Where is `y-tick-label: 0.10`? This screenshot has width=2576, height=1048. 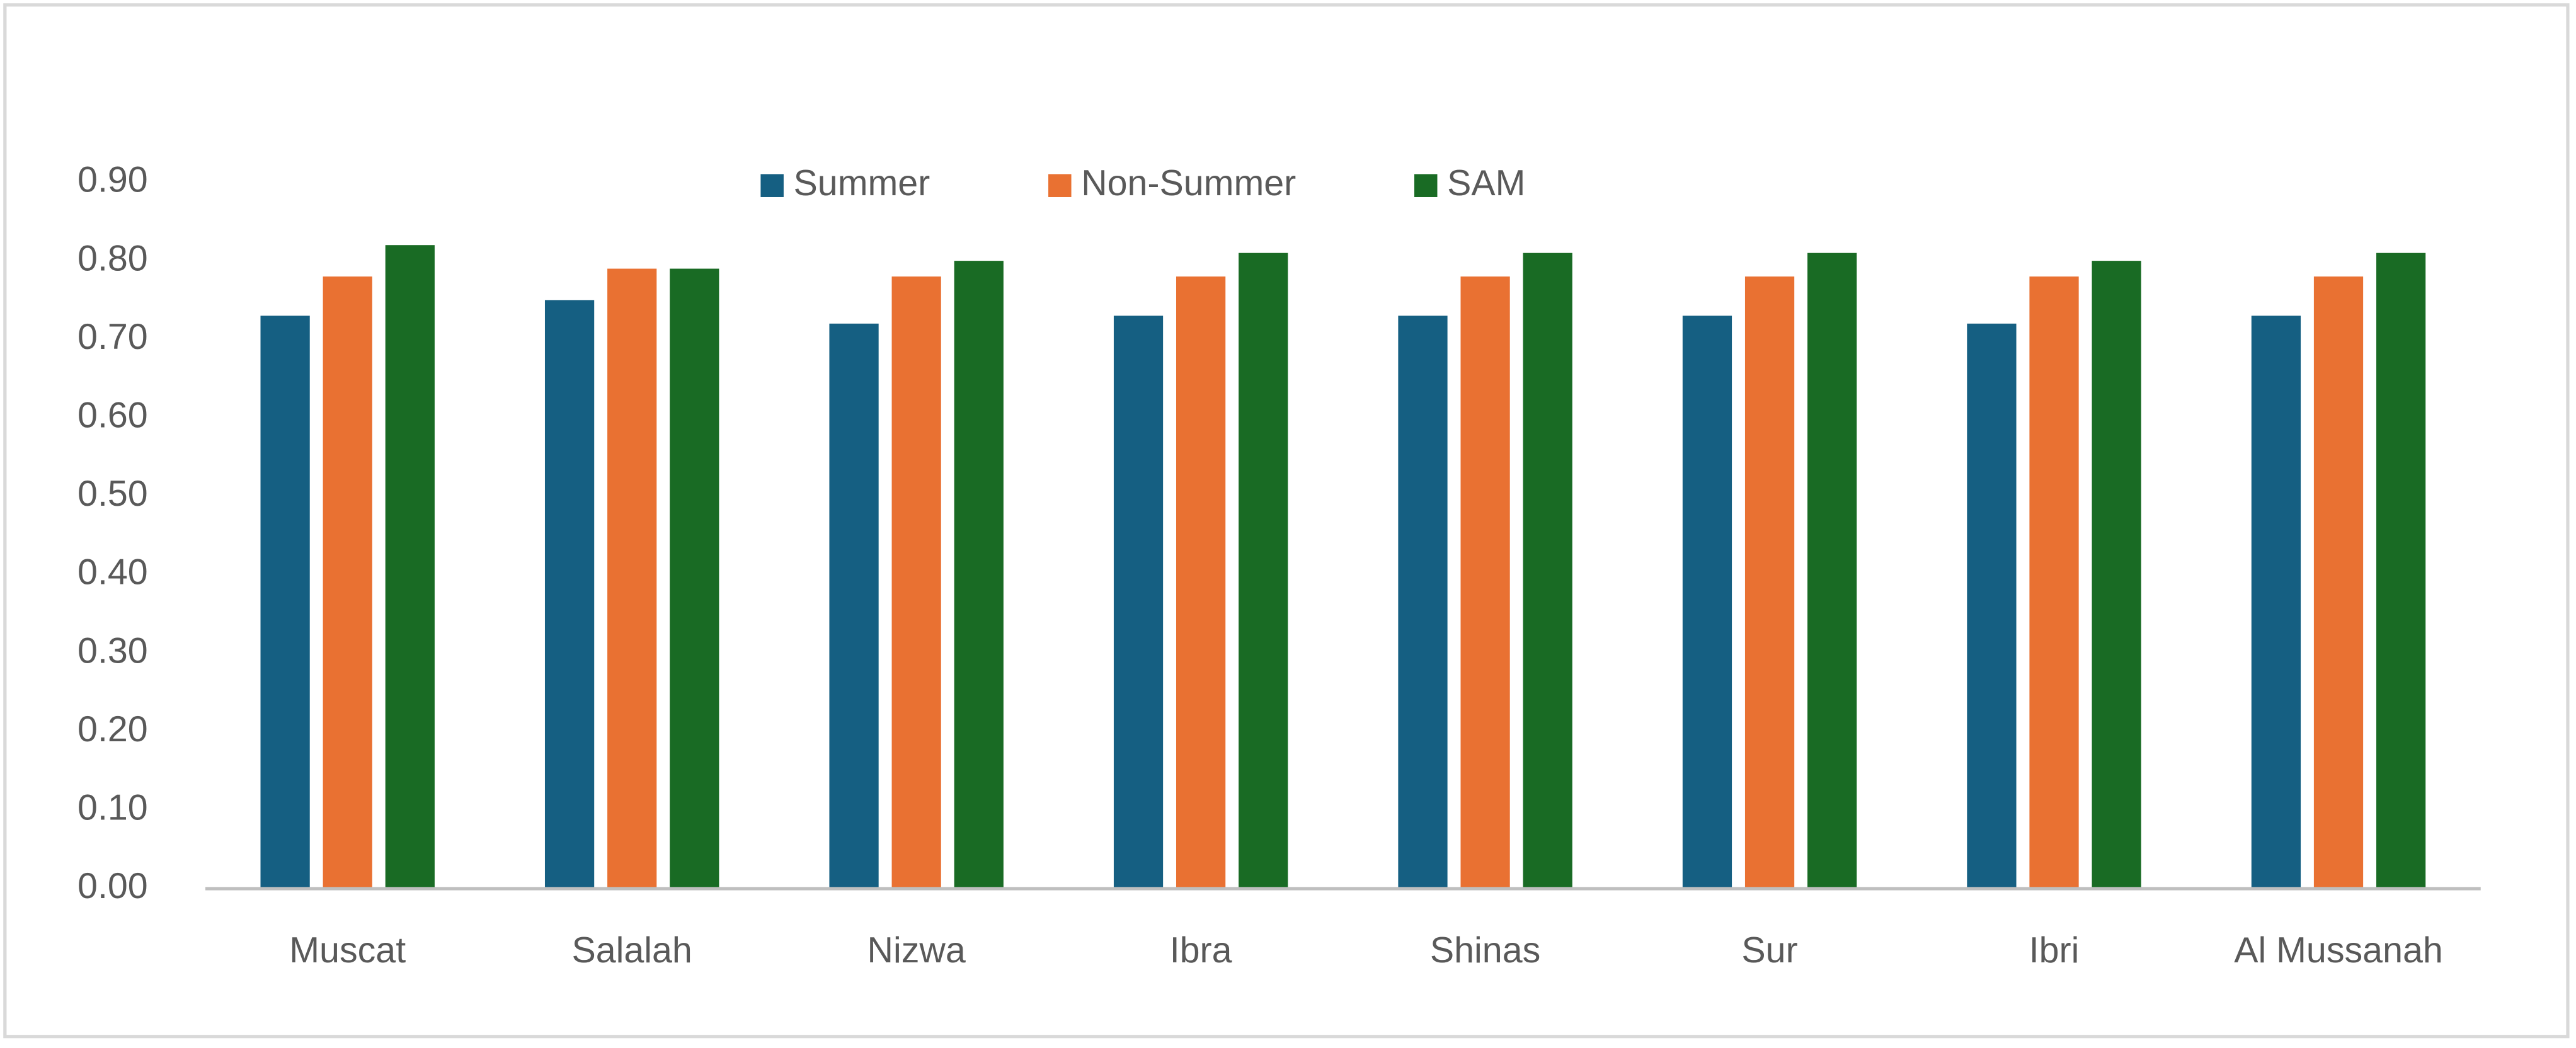 y-tick-label: 0.10 is located at coordinates (113, 808).